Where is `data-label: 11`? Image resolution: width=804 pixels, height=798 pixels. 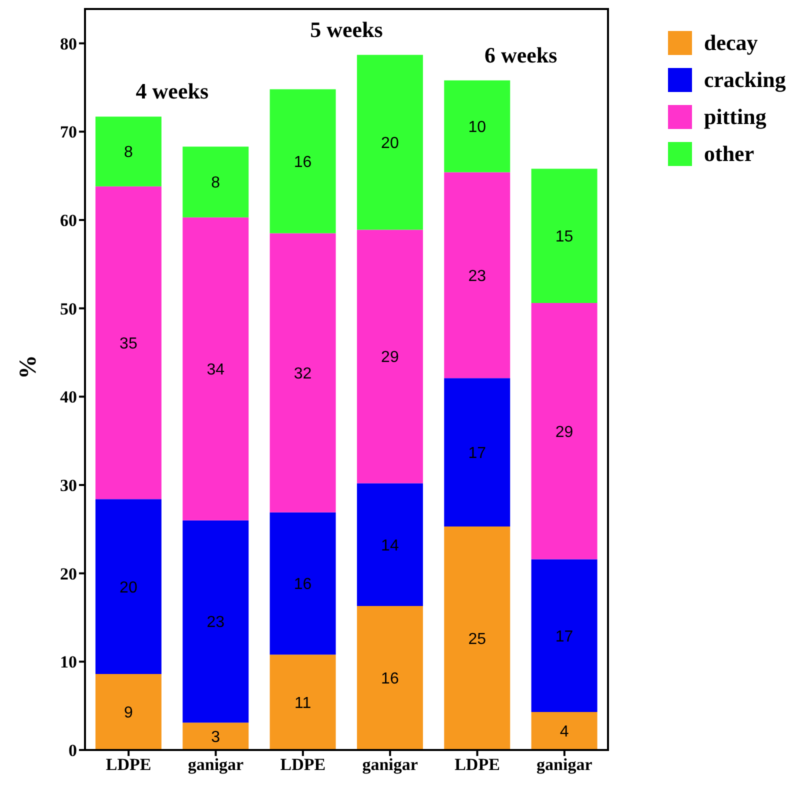
data-label: 11 is located at coordinates (303, 703).